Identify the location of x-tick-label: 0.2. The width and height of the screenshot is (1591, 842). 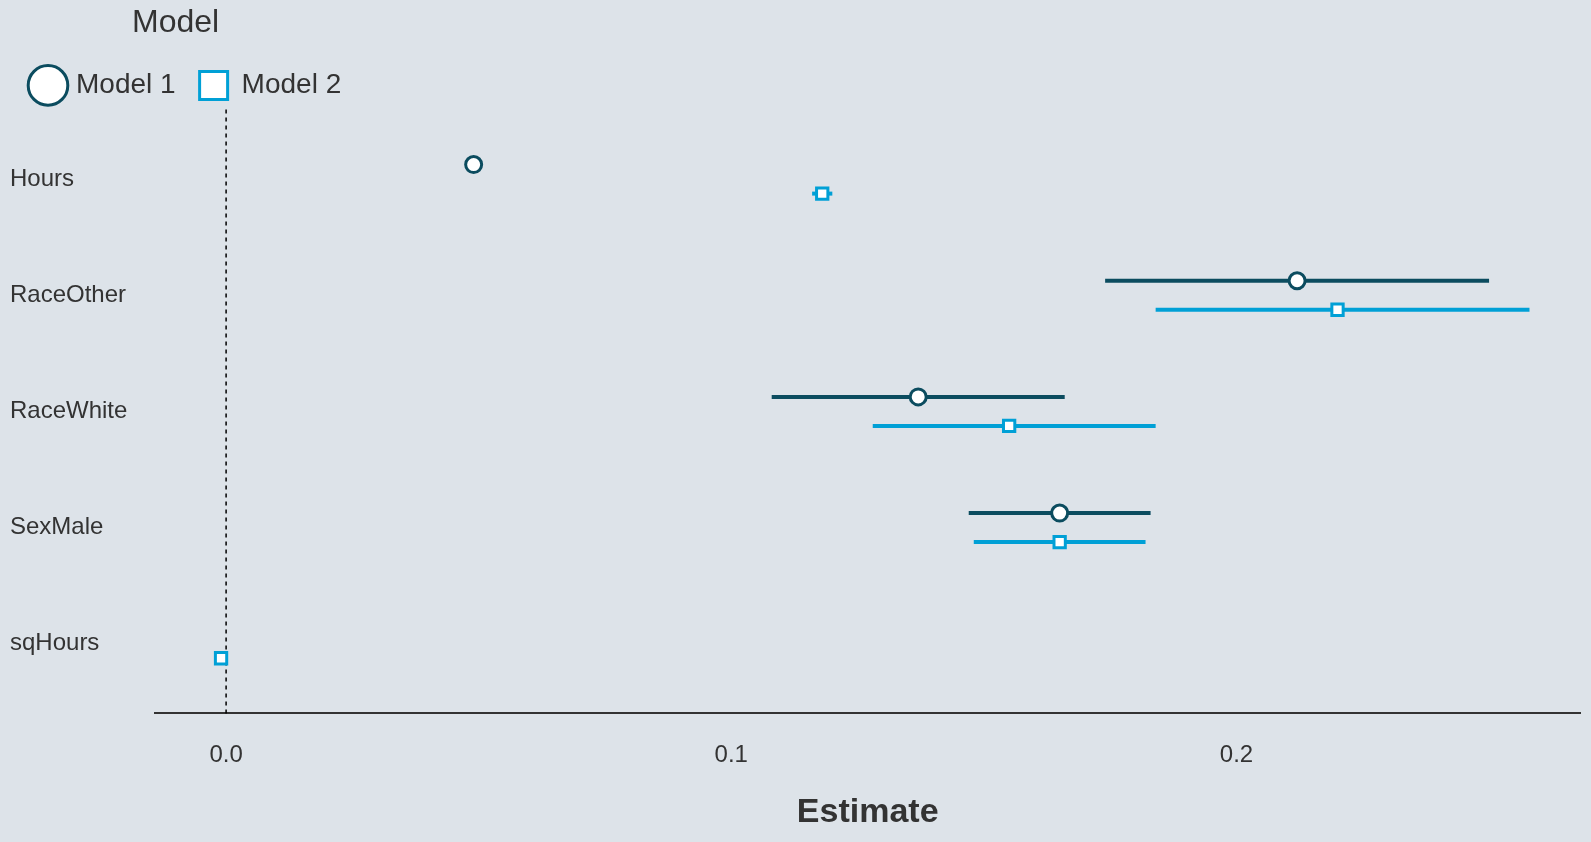
(1236, 754).